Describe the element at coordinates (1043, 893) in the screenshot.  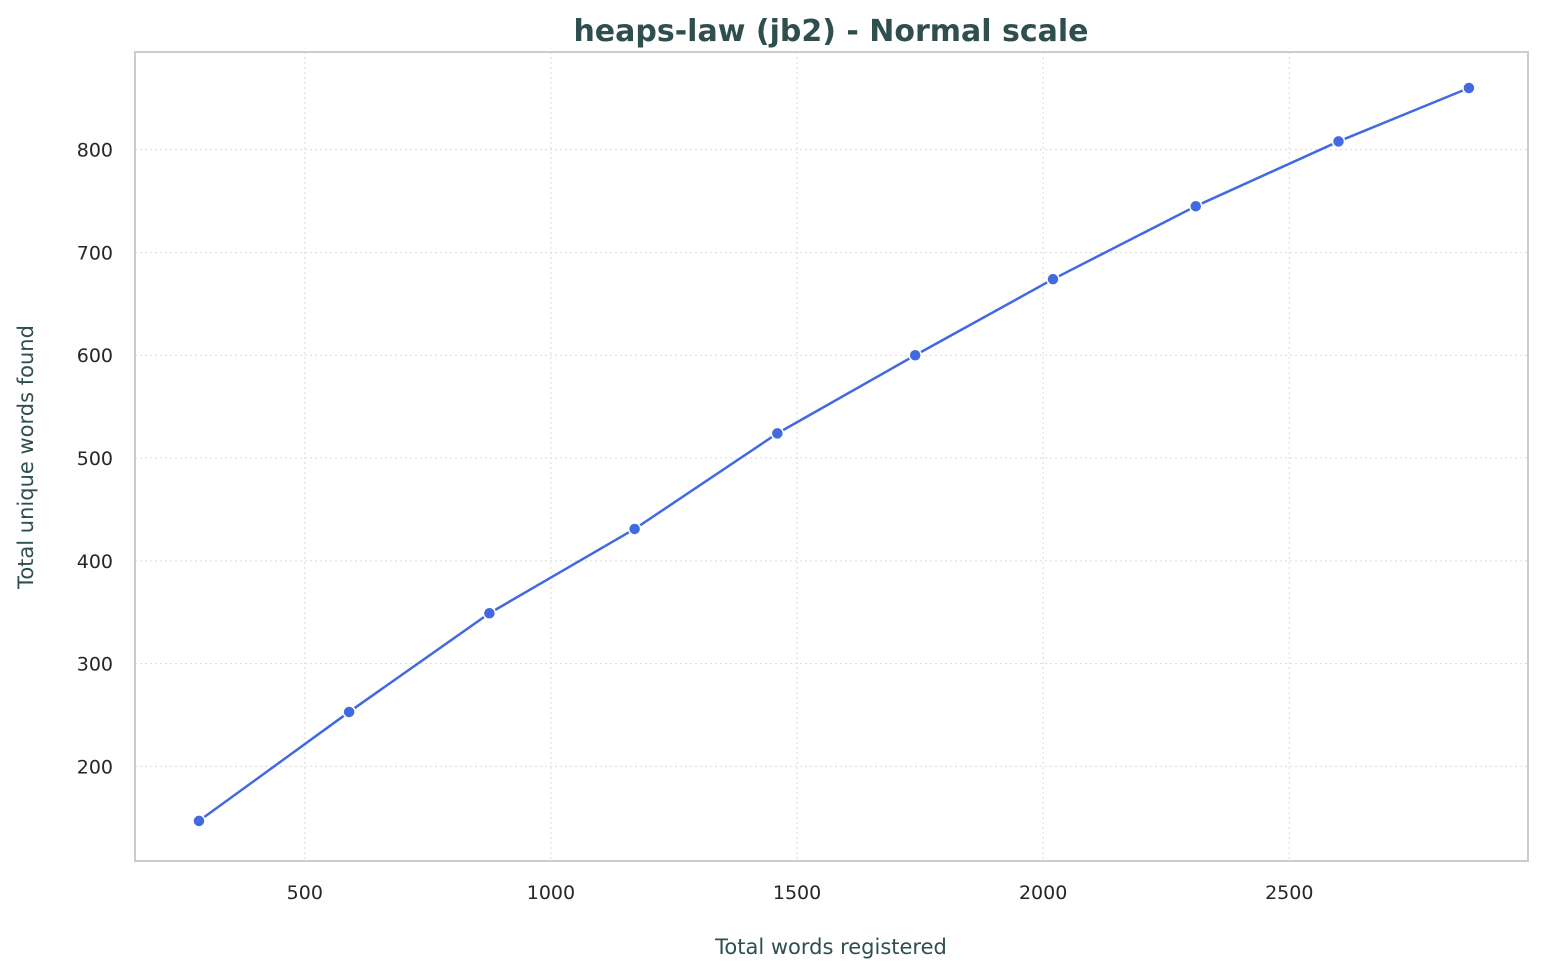
I see `x-tick-label: 2000` at that location.